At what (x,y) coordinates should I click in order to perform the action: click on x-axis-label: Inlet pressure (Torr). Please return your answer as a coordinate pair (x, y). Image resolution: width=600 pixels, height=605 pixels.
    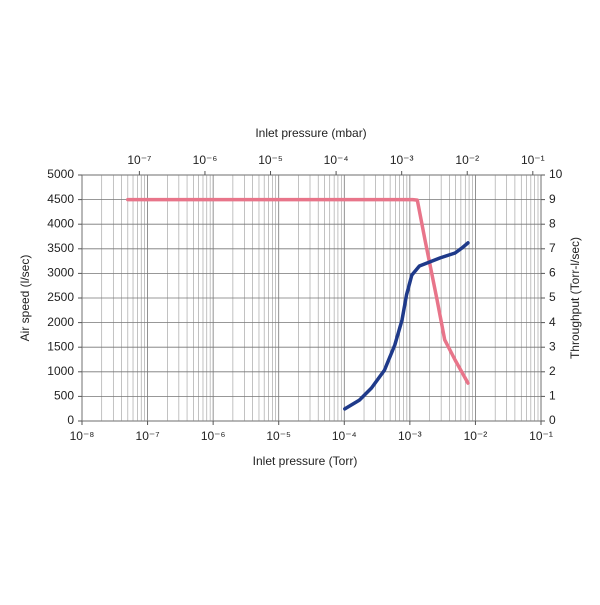
    Looking at the image, I should click on (305, 461).